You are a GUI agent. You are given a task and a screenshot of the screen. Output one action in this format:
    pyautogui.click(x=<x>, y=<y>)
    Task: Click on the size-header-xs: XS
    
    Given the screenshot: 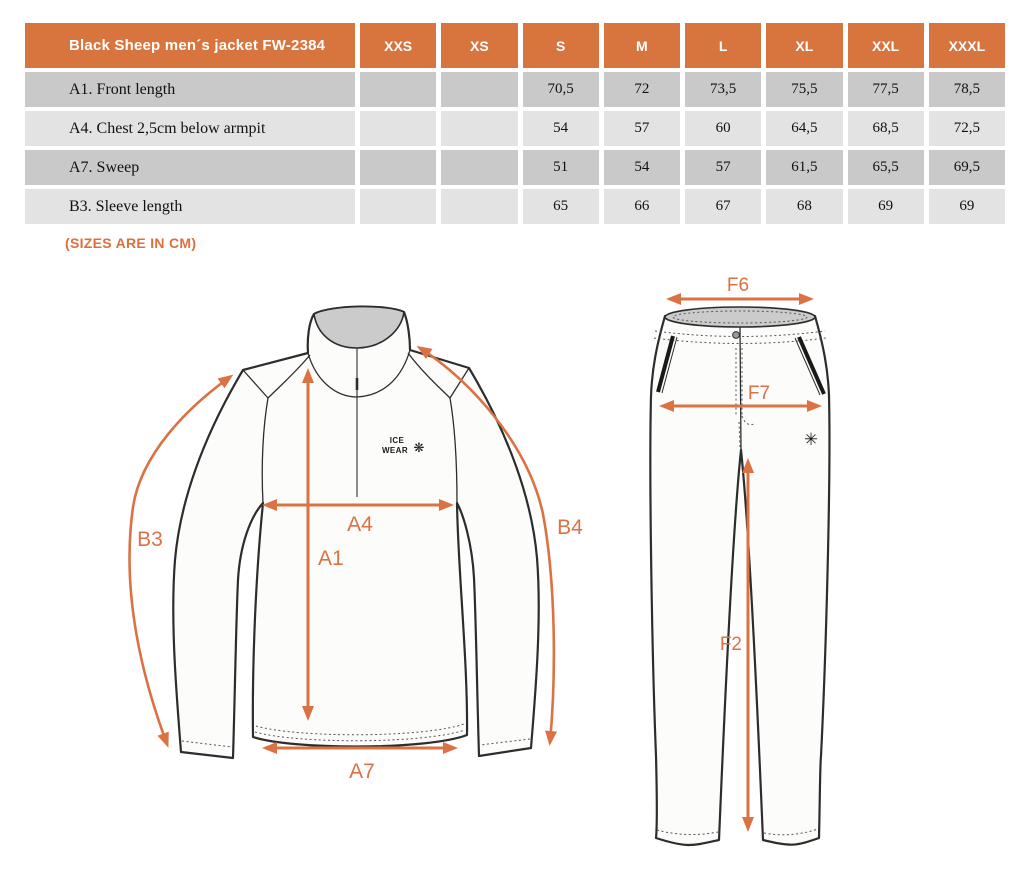 What is the action you would take?
    pyautogui.click(x=479, y=45)
    